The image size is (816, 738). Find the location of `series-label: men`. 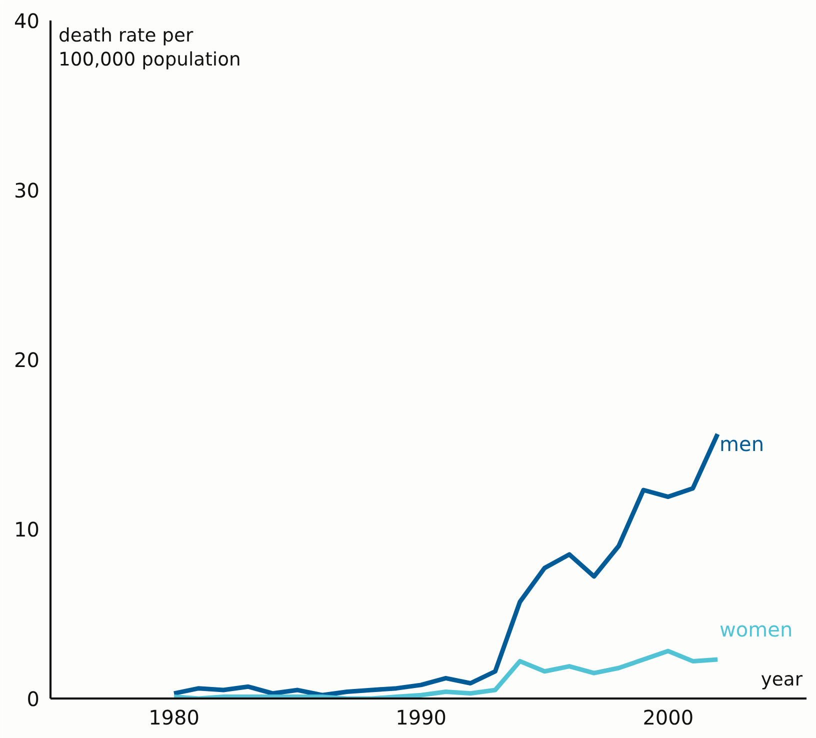

series-label: men is located at coordinates (742, 444).